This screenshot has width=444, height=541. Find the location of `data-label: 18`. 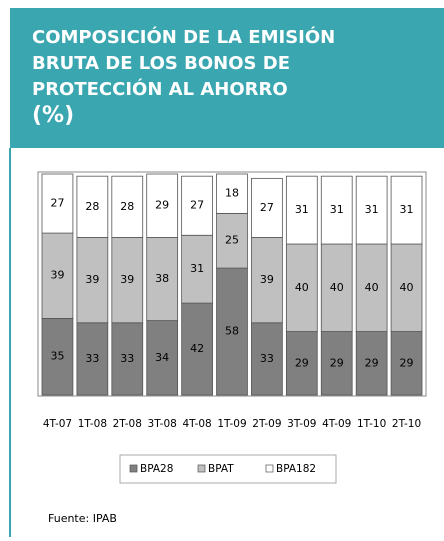

data-label: 18 is located at coordinates (232, 193).